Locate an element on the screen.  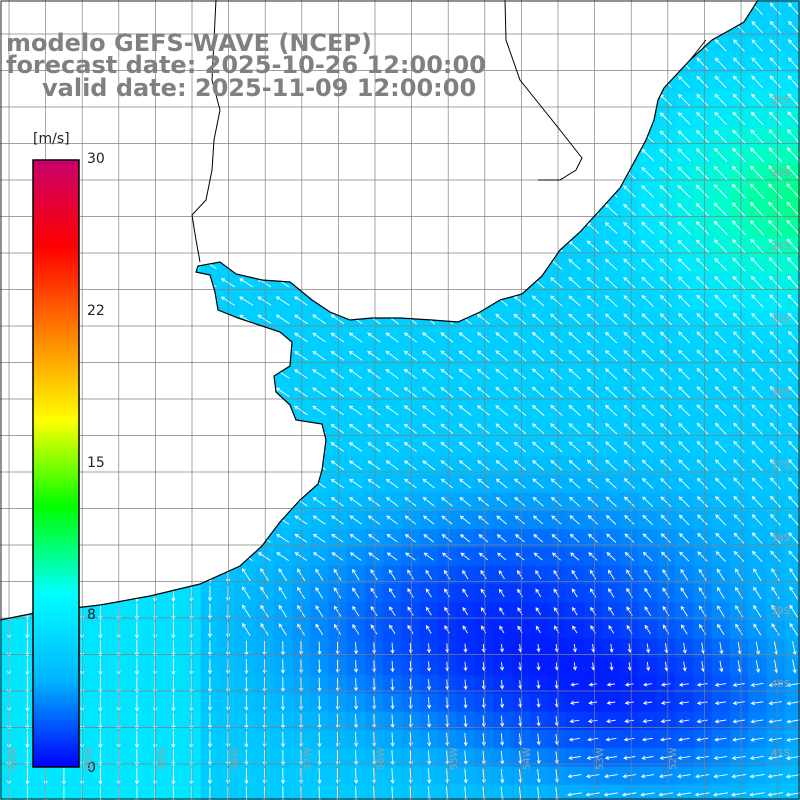
colorbar-tick-8: 8 is located at coordinates (91, 615).